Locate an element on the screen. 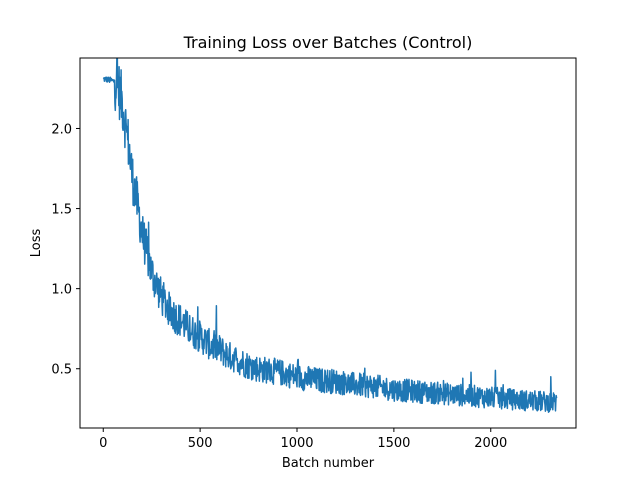 The height and width of the screenshot is (480, 640). x-axis: 0 500 1000 1500 2000 is located at coordinates (303, 439).